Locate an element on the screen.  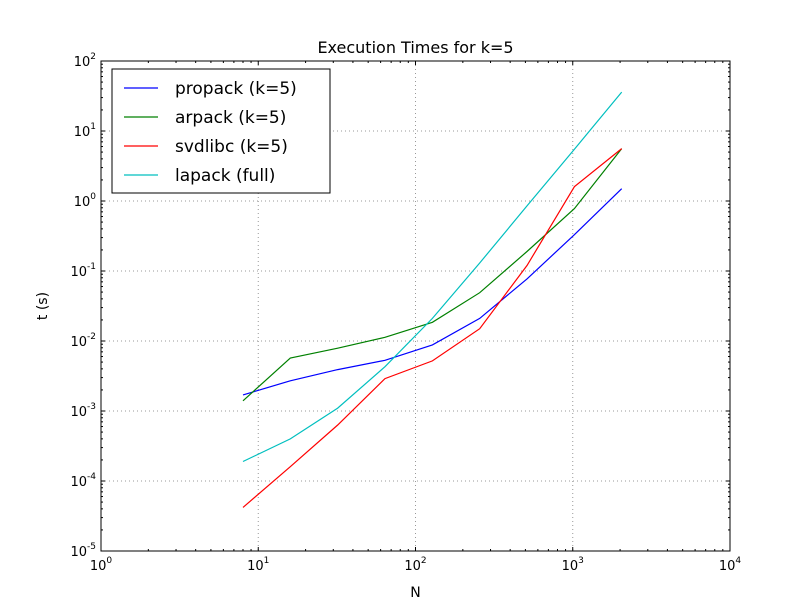
x-tick-label: 10⁴ is located at coordinates (730, 565).